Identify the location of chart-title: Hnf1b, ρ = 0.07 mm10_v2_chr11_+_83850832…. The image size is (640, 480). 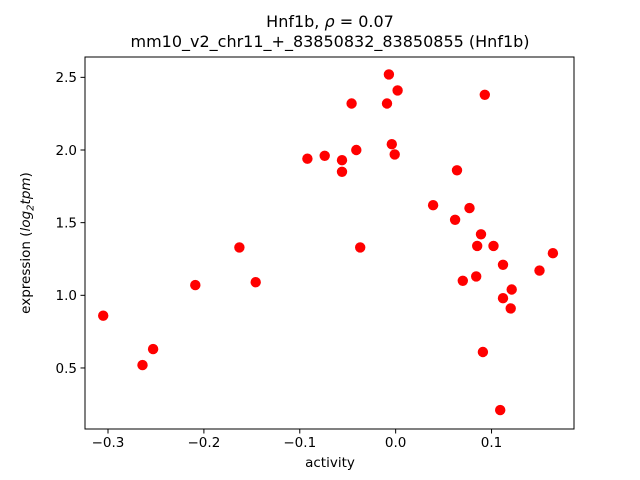
(329, 32).